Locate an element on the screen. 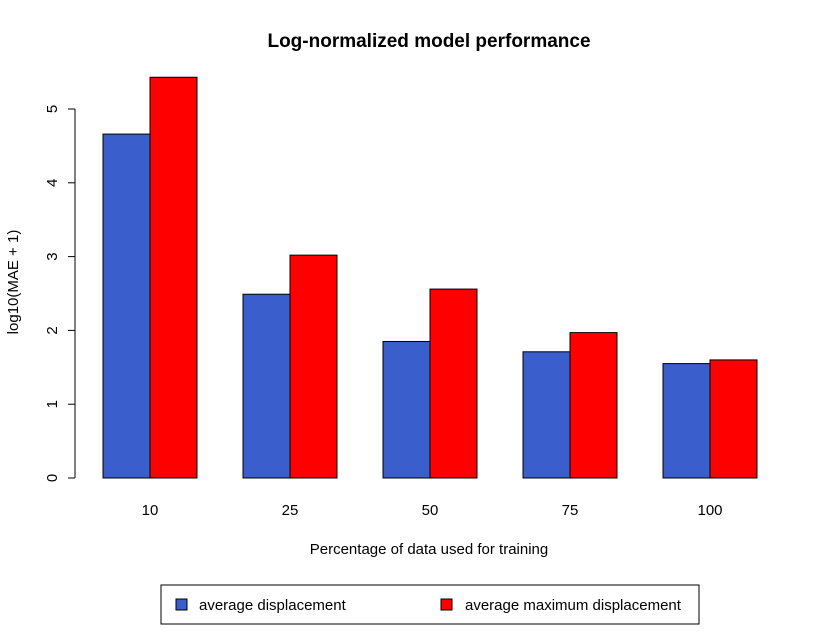 The image size is (822, 635). y-tick-label: 1 is located at coordinates (52, 404).